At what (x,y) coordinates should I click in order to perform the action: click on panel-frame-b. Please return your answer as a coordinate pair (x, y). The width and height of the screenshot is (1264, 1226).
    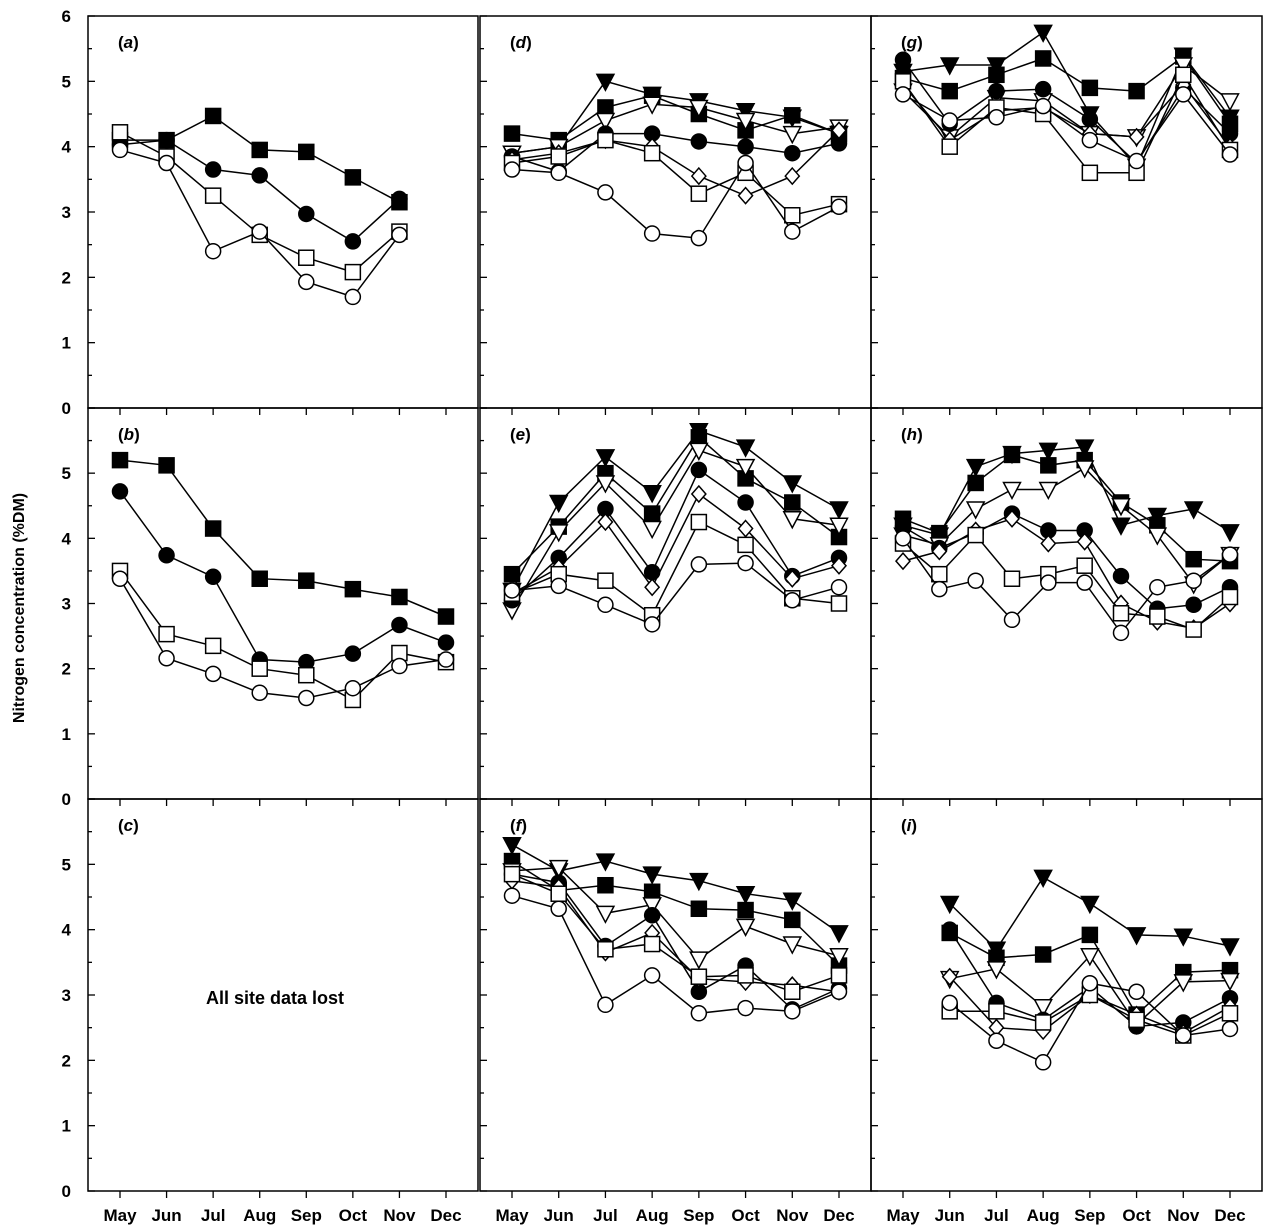
    Looking at the image, I should click on (283, 603).